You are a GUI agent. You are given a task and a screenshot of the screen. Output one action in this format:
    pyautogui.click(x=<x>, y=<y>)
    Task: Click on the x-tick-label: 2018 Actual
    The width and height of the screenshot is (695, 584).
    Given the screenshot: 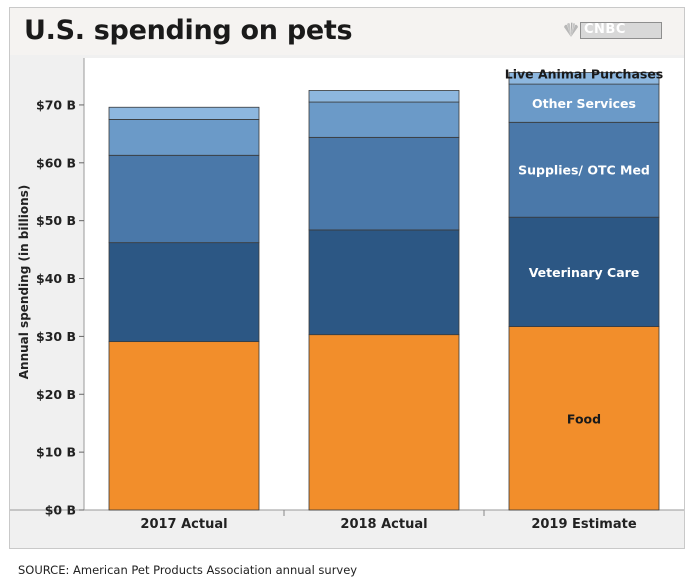 What is the action you would take?
    pyautogui.click(x=383, y=524)
    